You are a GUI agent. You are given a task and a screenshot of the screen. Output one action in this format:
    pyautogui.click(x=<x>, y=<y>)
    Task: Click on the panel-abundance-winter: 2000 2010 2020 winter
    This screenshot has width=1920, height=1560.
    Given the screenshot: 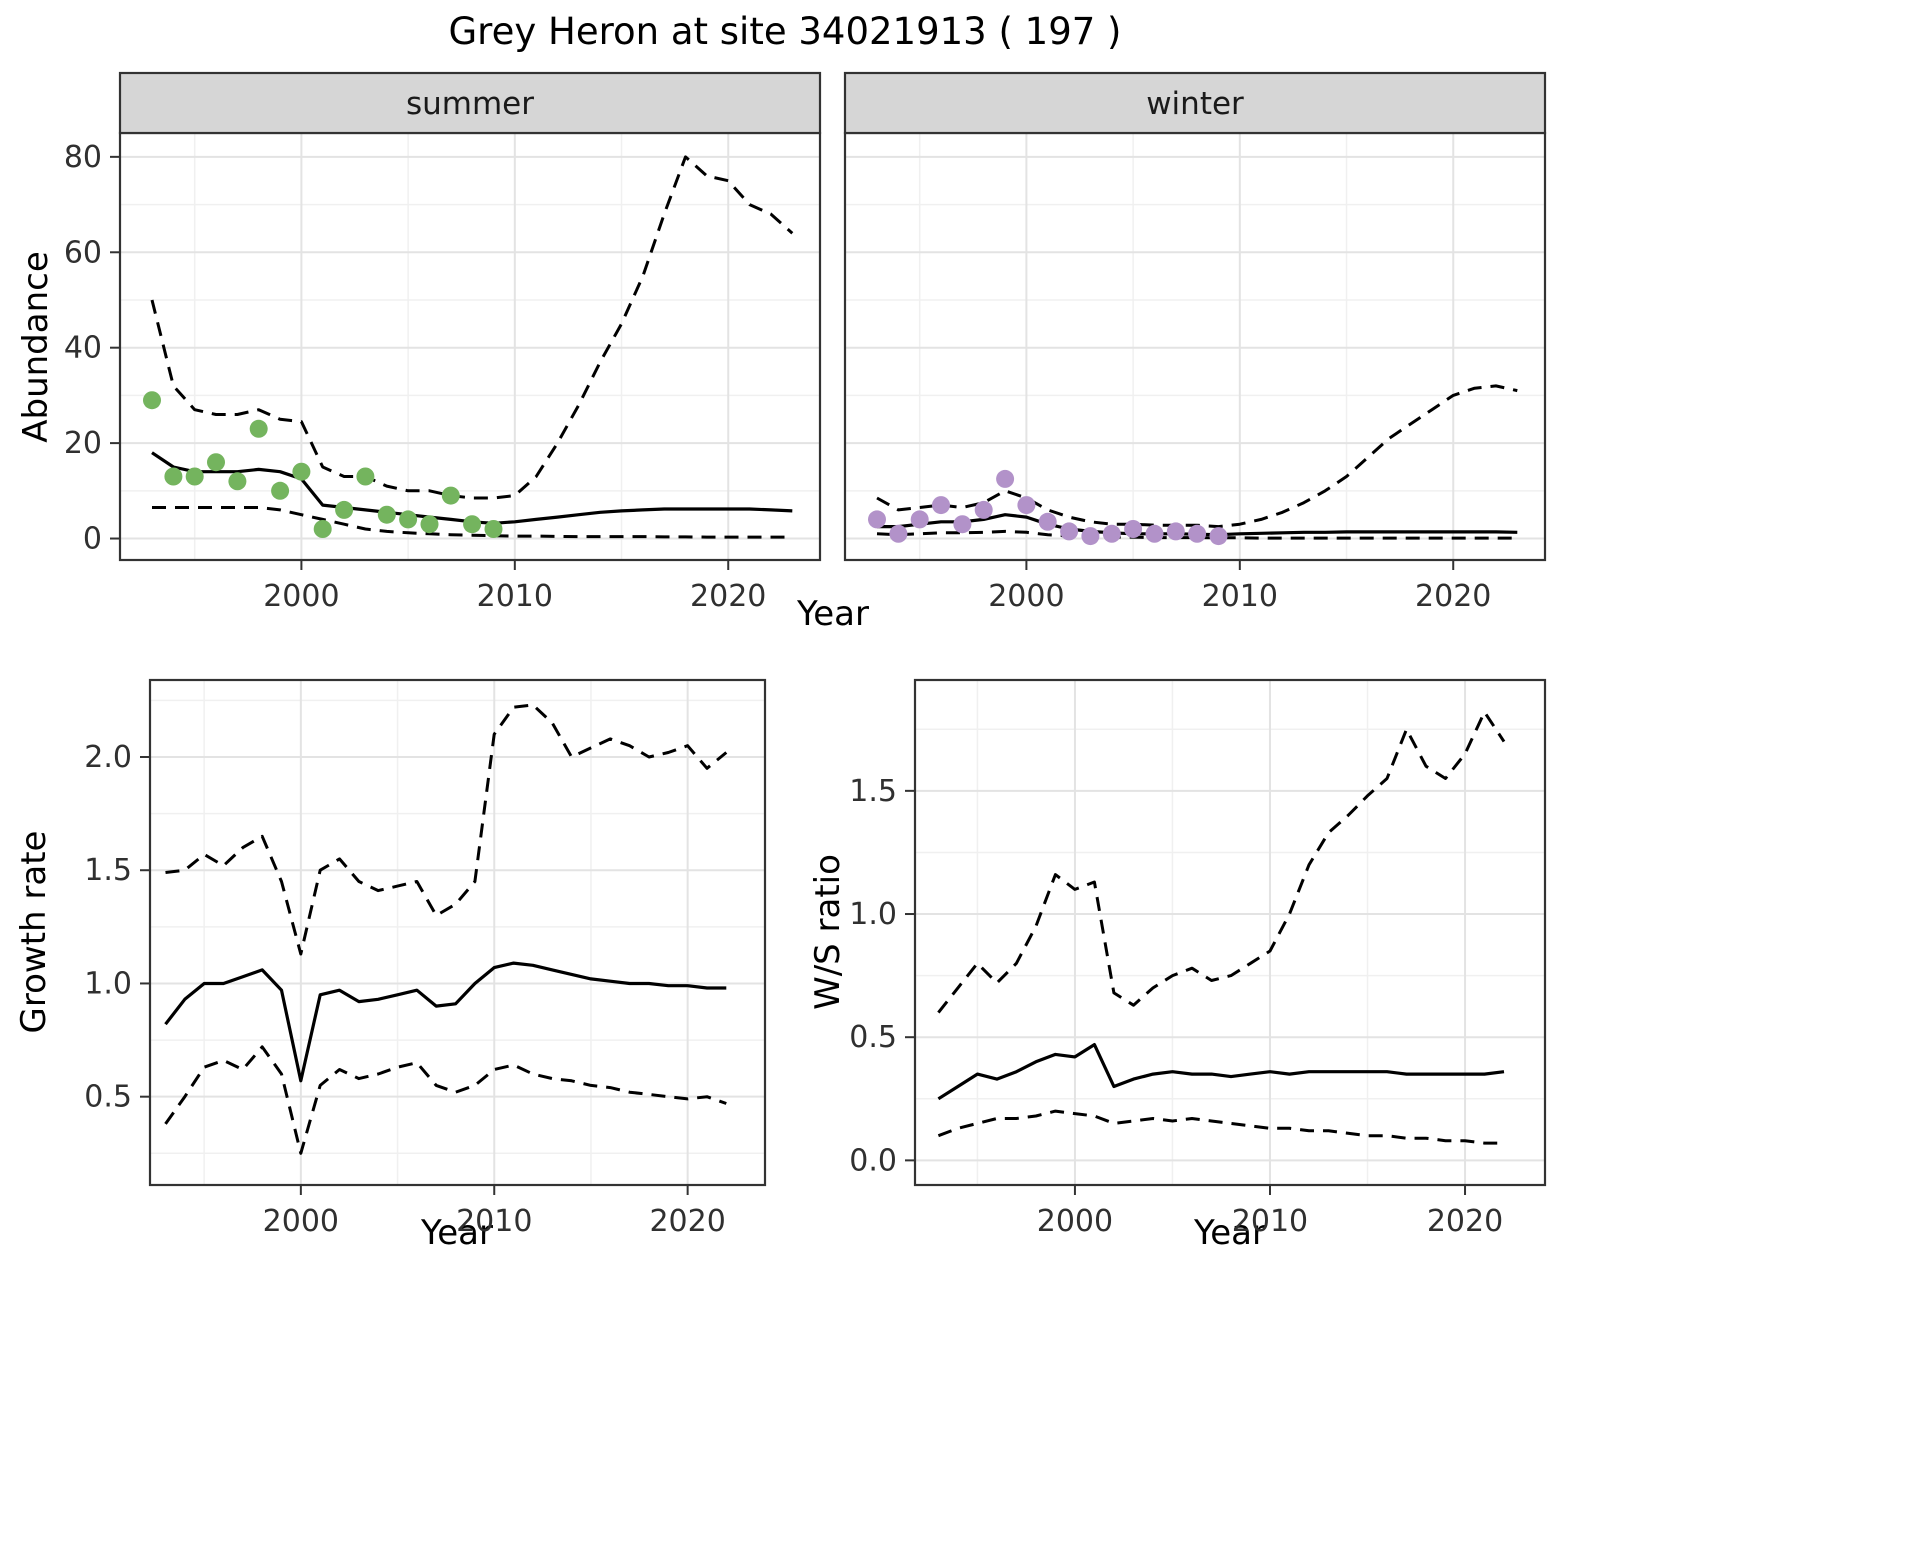 What is the action you would take?
    pyautogui.click(x=1195, y=342)
    